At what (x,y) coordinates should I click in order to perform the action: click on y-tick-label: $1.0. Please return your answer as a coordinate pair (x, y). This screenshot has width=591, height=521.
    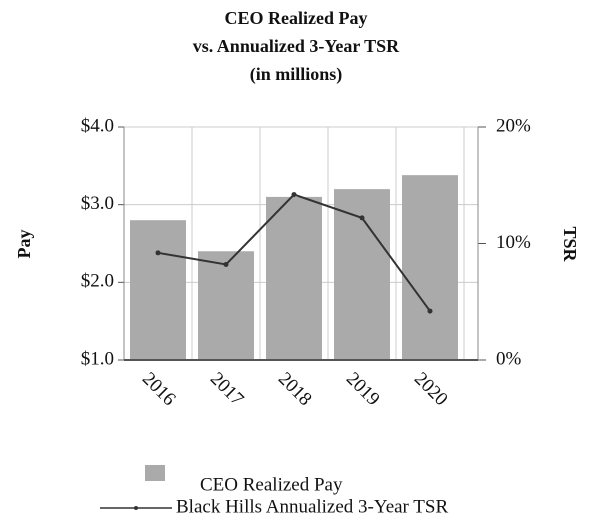
    Looking at the image, I should click on (97, 358).